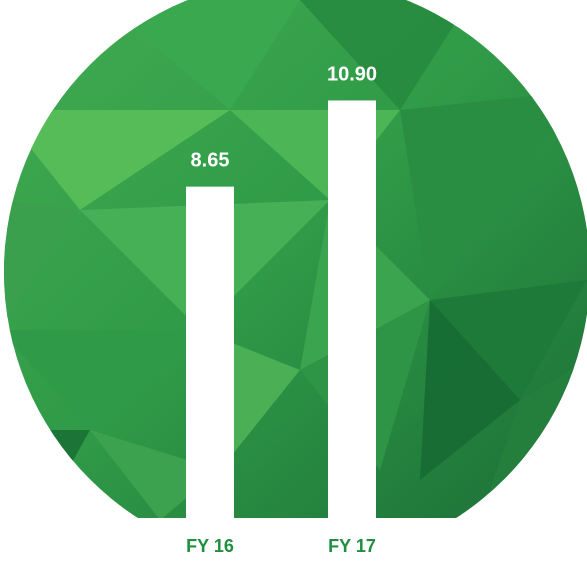  I want to click on value-labels-group: 8.65 10.90, so click(284, 117).